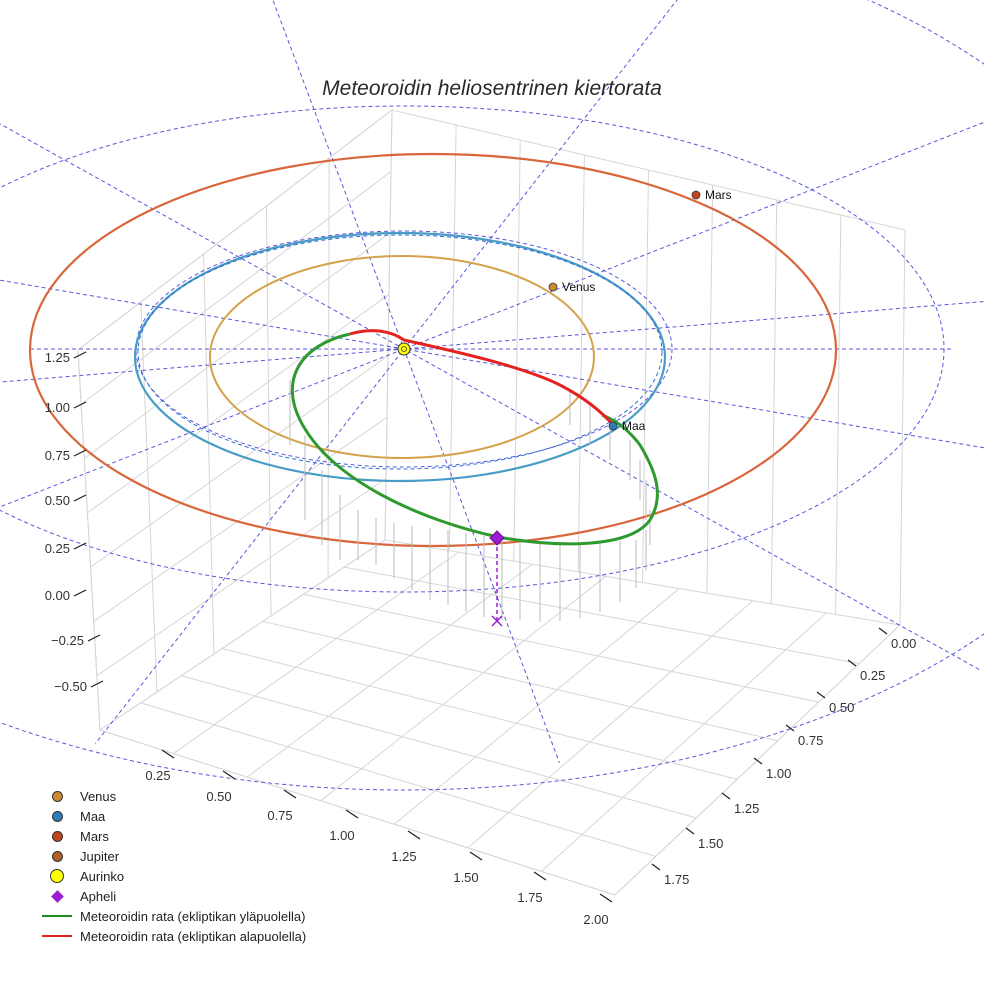  Describe the element at coordinates (578, 287) in the screenshot. I see `planet-label-venus: Venus` at that location.